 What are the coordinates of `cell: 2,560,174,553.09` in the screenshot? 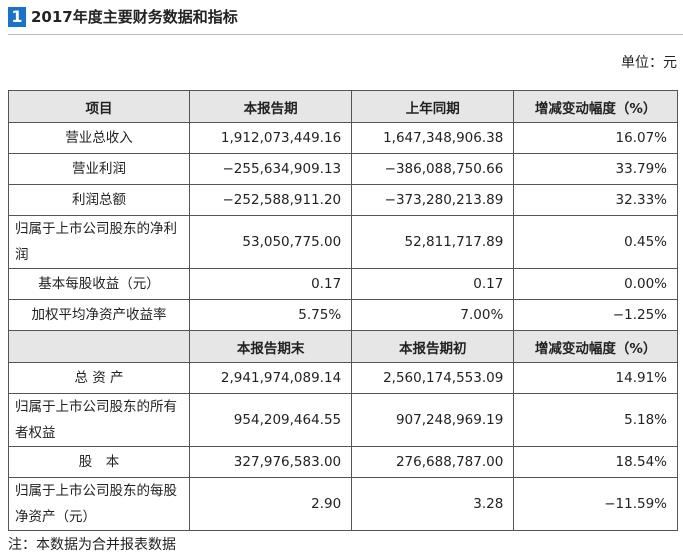 It's located at (433, 378).